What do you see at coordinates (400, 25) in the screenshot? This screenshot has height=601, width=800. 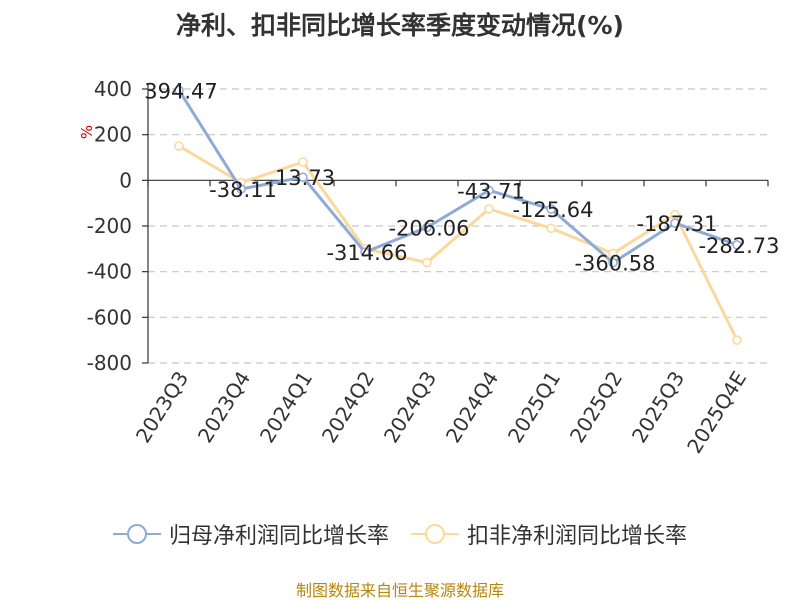 I see `chart-title: 净利、扣非同比增长率季度变动情况(%)` at bounding box center [400, 25].